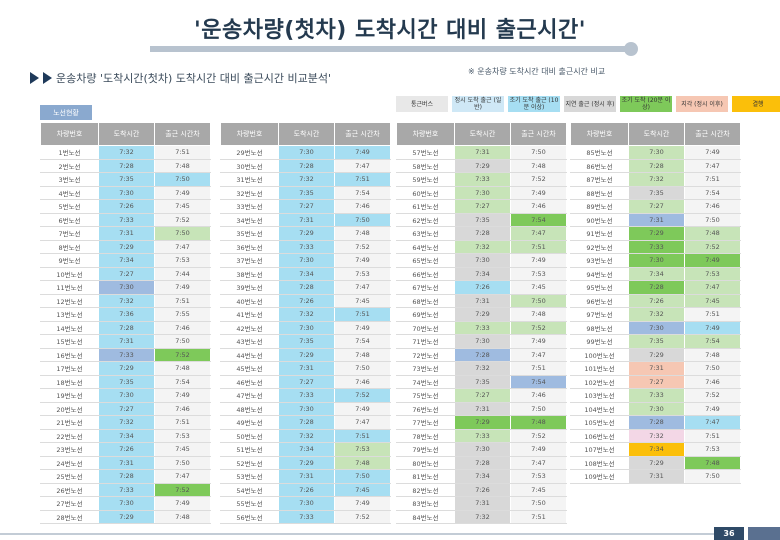 The width and height of the screenshot is (780, 540). Describe the element at coordinates (655, 435) in the screenshot. I see `table-row: 106번노선 7:32 7:51` at that location.